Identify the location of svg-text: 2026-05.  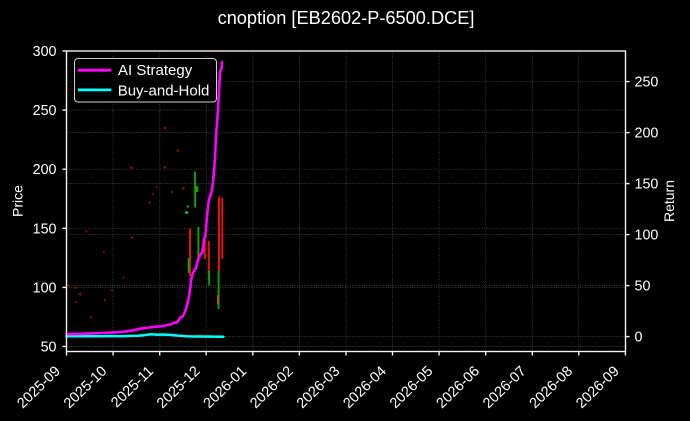
(411, 387).